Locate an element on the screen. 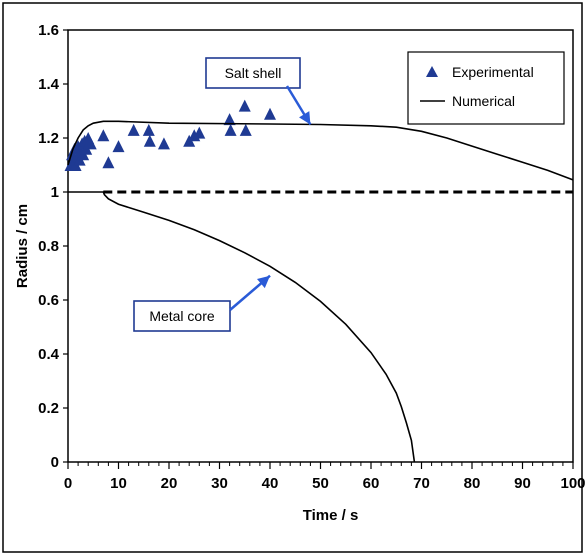 The width and height of the screenshot is (585, 560). legend: Experimental Numerical is located at coordinates (486, 88).